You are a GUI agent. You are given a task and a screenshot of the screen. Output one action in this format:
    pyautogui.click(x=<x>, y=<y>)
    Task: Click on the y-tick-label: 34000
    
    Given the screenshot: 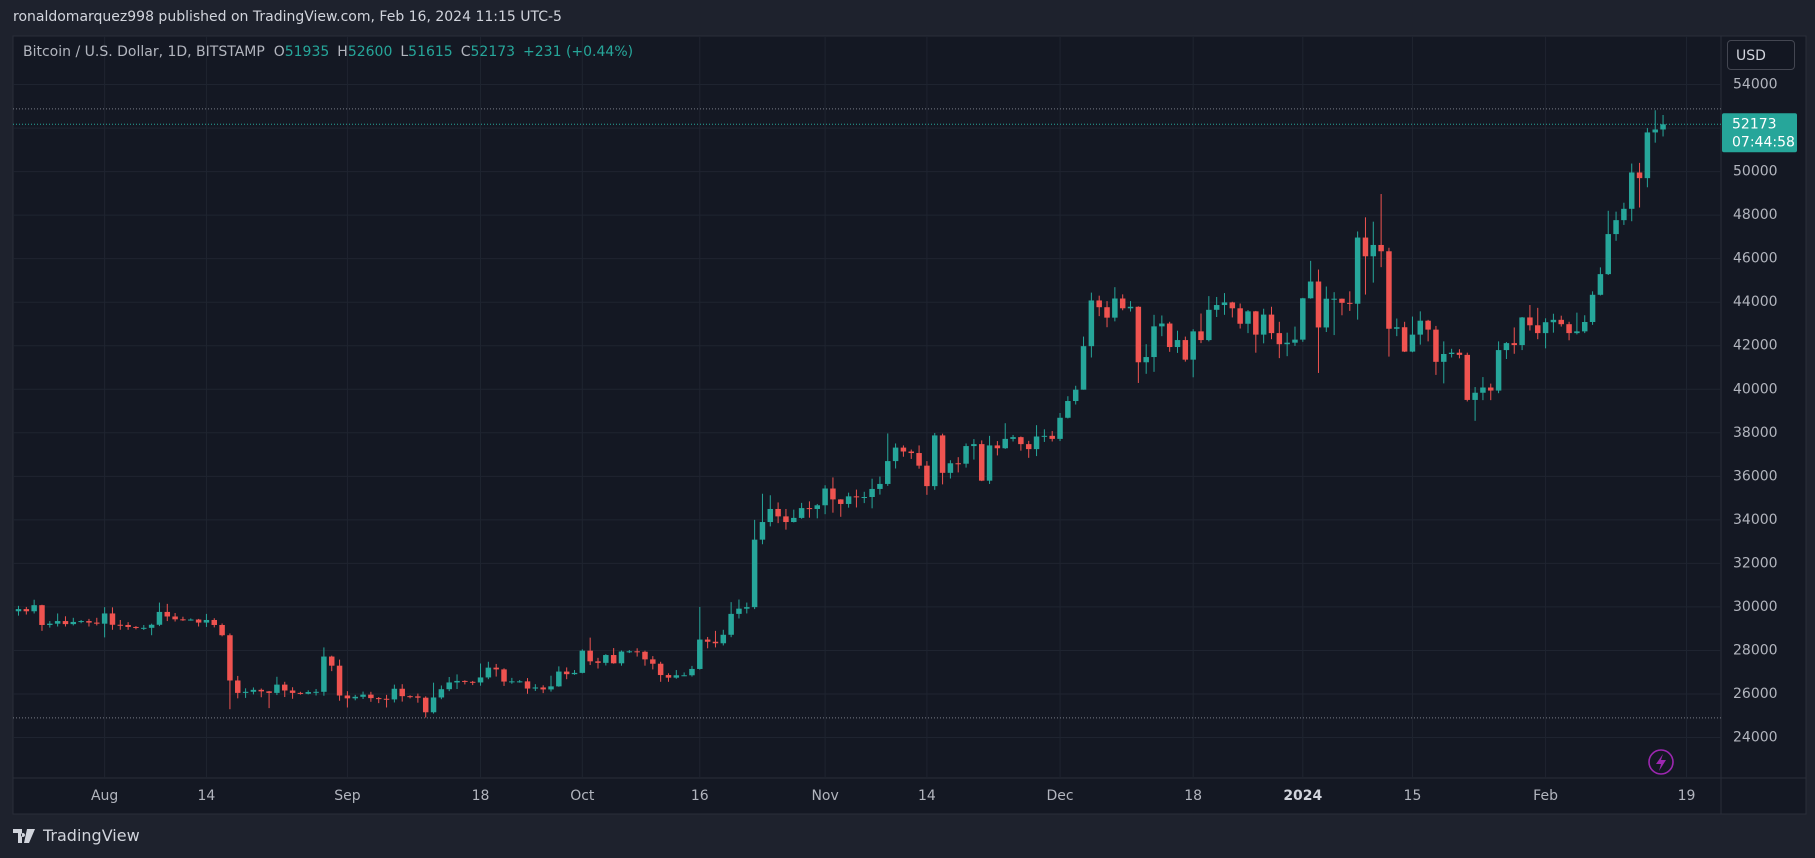 What is the action you would take?
    pyautogui.click(x=1755, y=520)
    